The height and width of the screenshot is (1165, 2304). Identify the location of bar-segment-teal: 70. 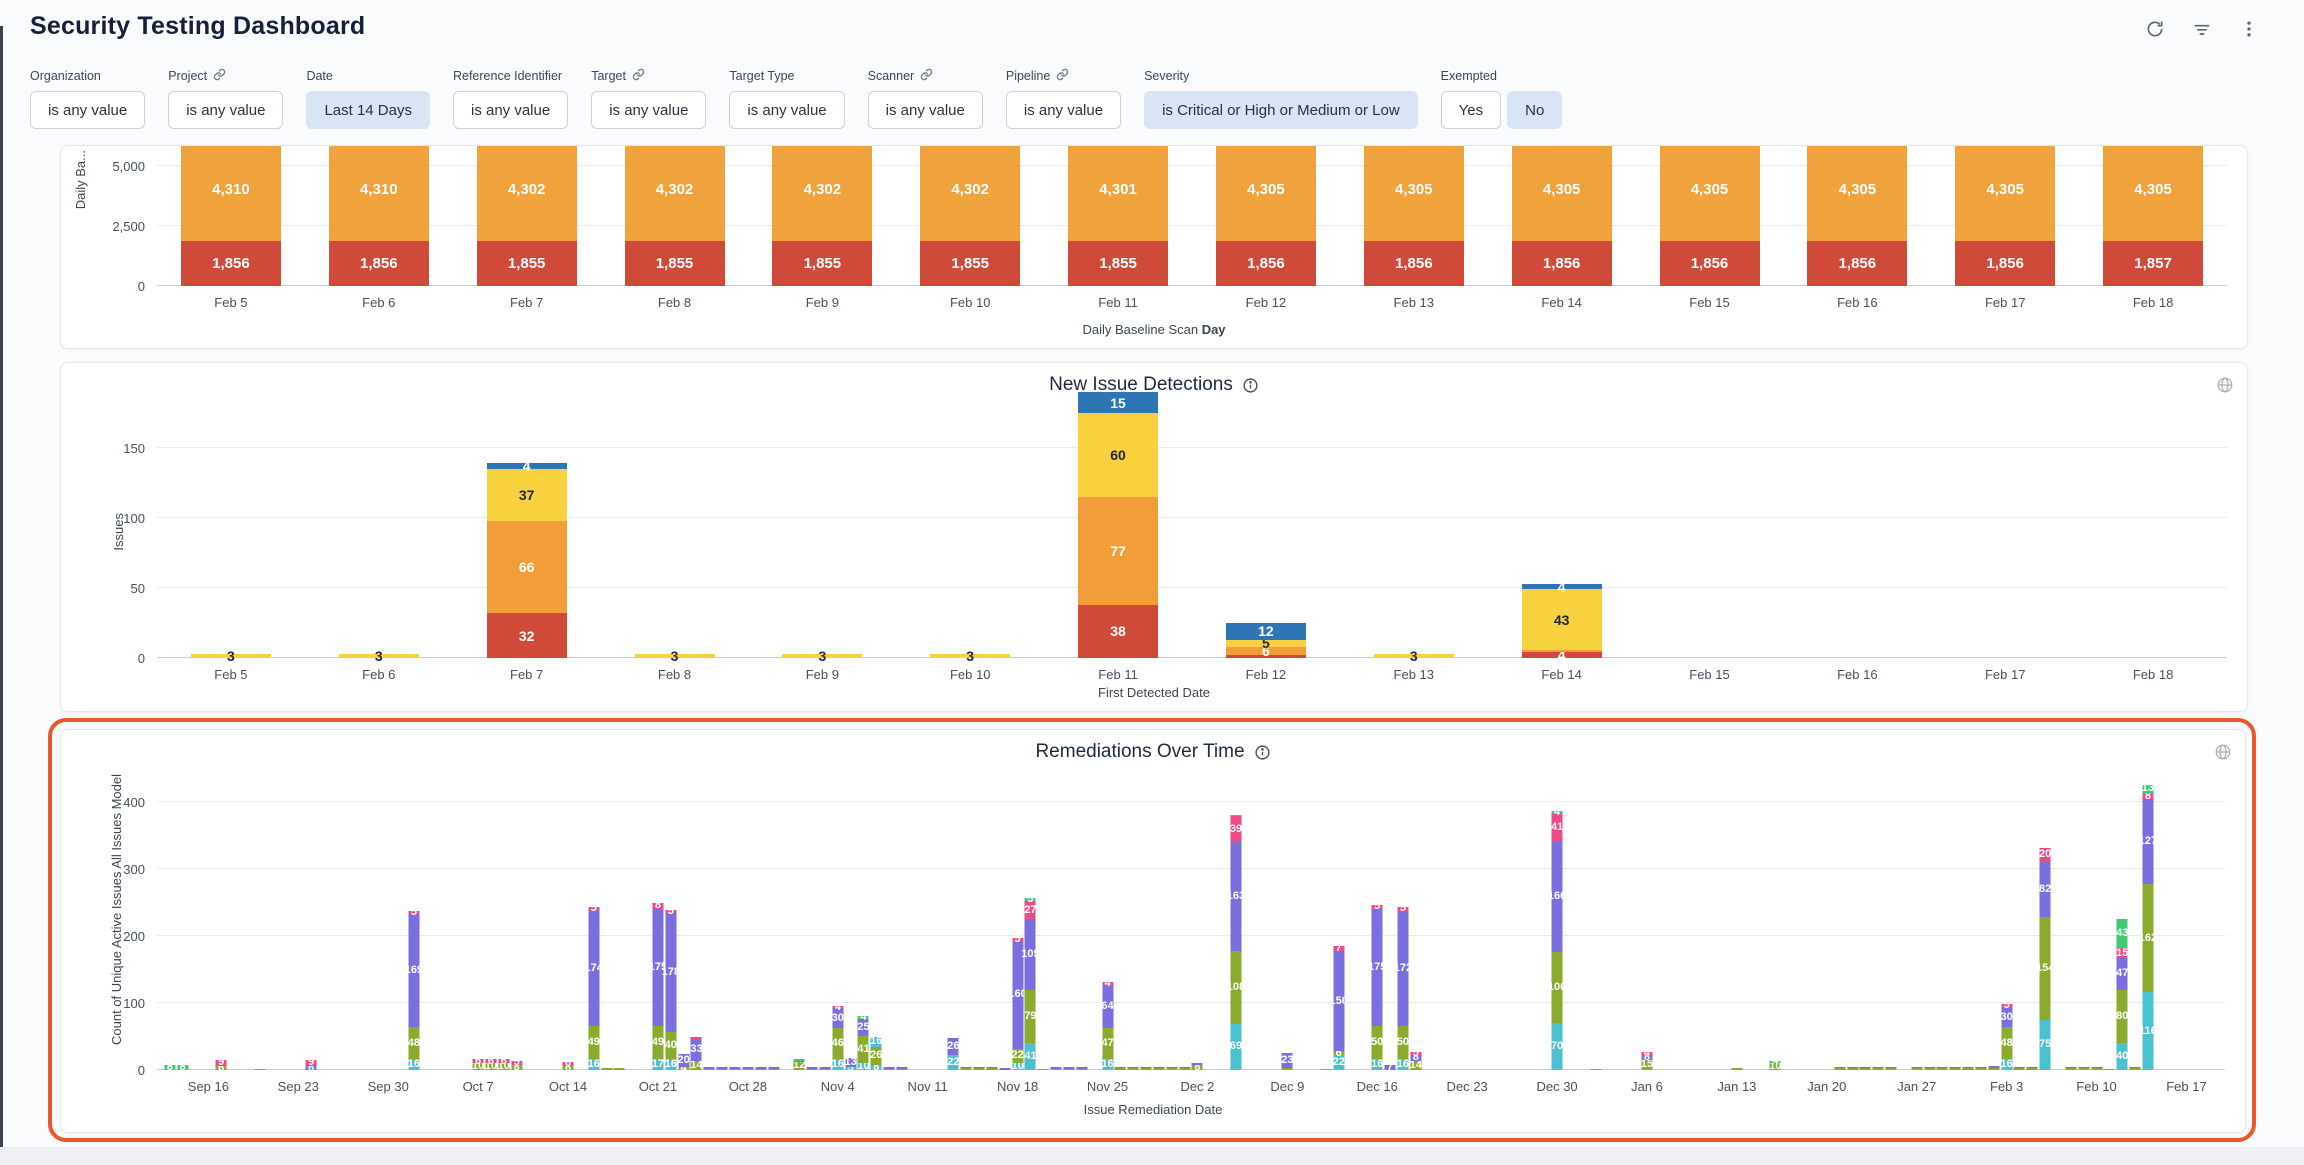
(1557, 1046).